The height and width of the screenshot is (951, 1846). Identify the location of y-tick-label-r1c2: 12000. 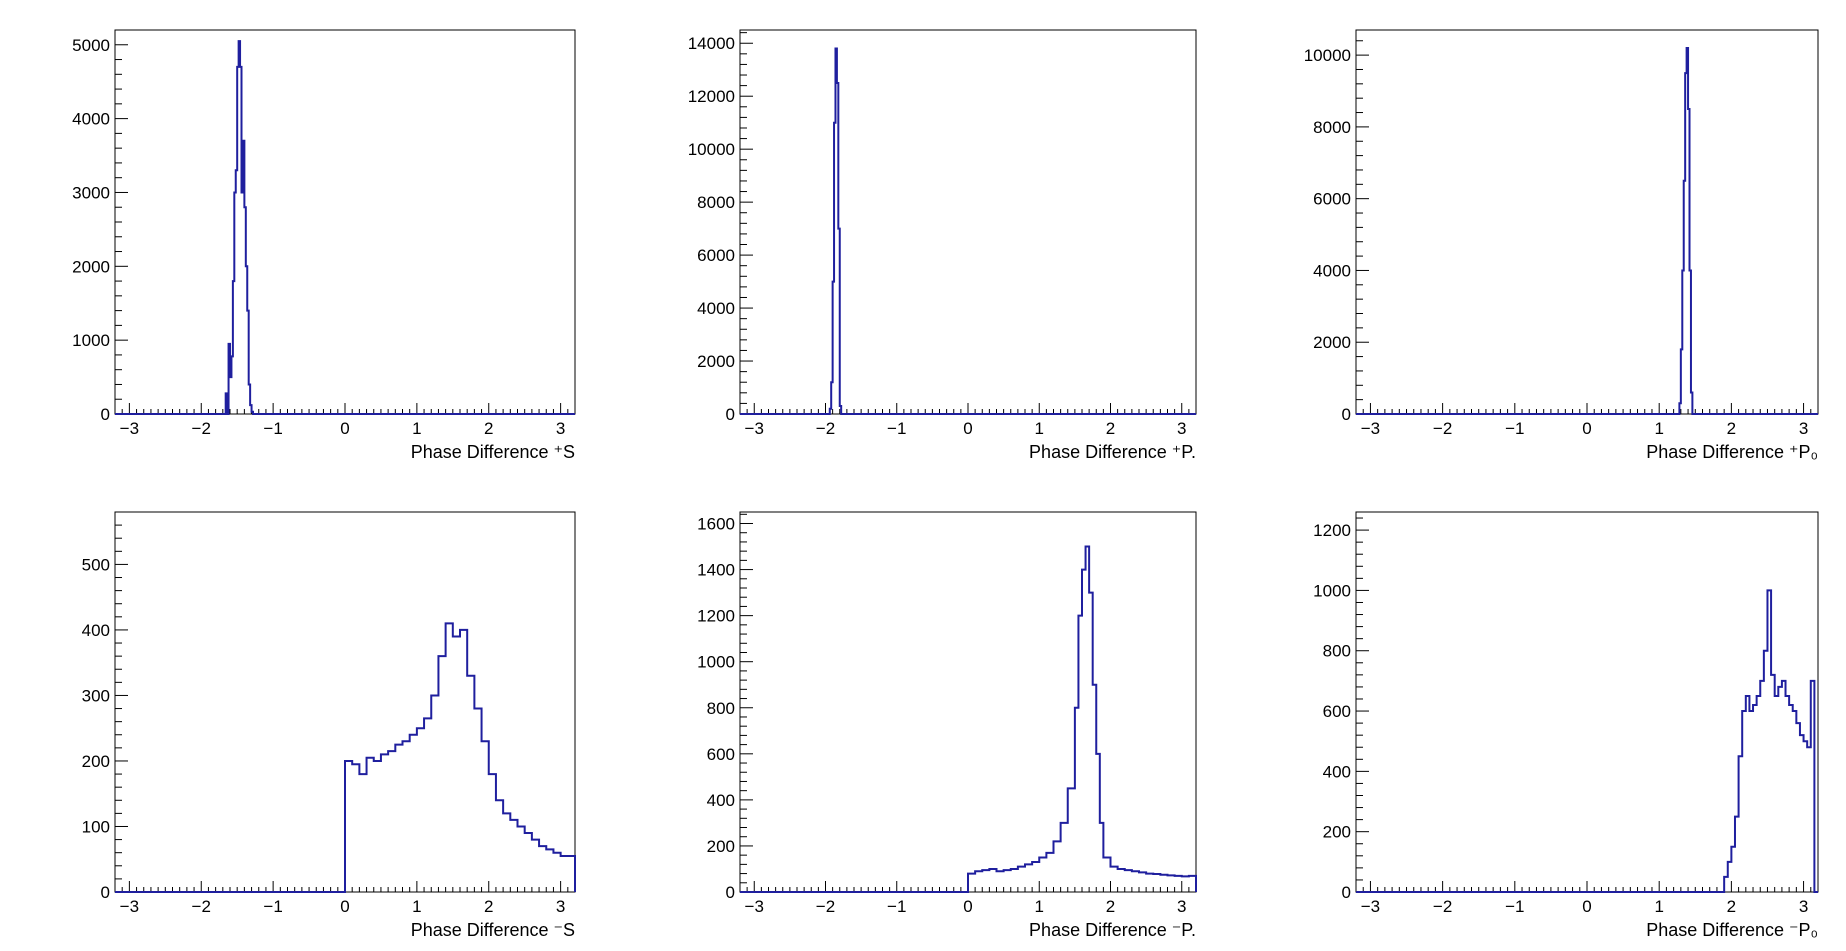
(711, 96).